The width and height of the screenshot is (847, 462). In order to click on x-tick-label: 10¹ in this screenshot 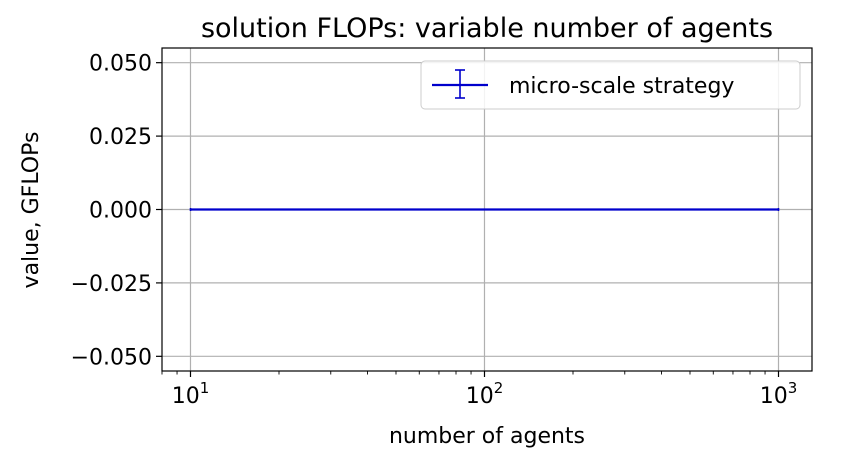, I will do `click(191, 394)`.